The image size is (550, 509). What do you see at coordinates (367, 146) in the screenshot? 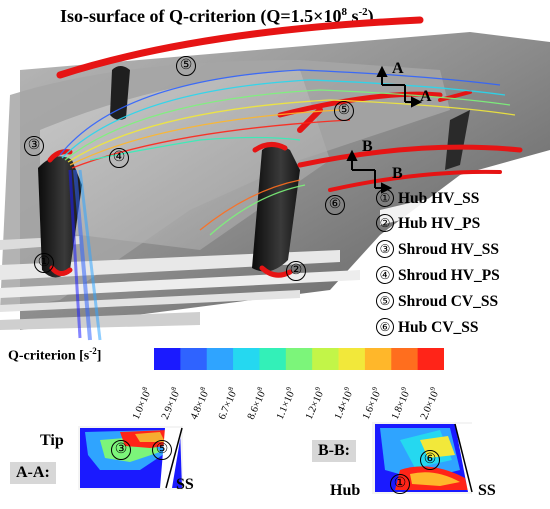
I see `marker-b1: B` at bounding box center [367, 146].